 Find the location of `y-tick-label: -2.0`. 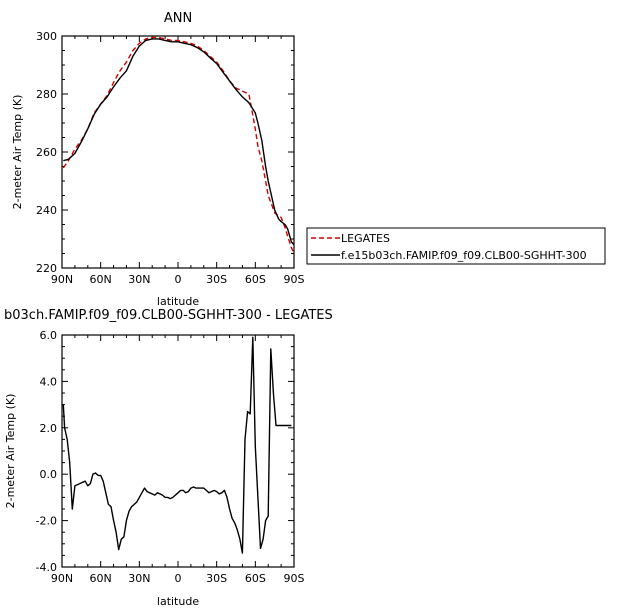

y-tick-label: -2.0 is located at coordinates (46, 521).